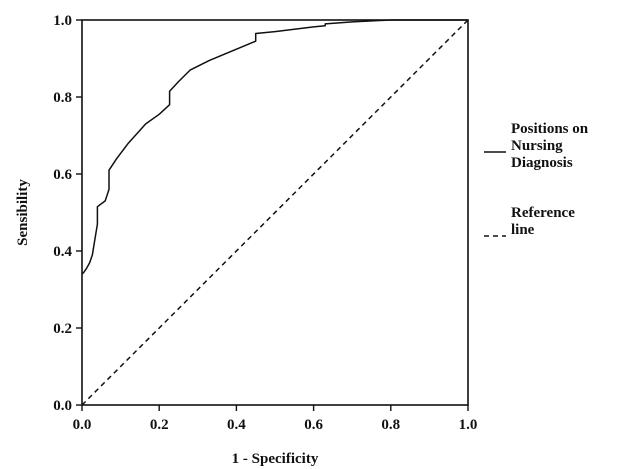 The image size is (620, 469). What do you see at coordinates (275, 419) in the screenshot?
I see `x-axis-ticks: 0.0 0.2 0.4 0.6 0.8 1.0` at bounding box center [275, 419].